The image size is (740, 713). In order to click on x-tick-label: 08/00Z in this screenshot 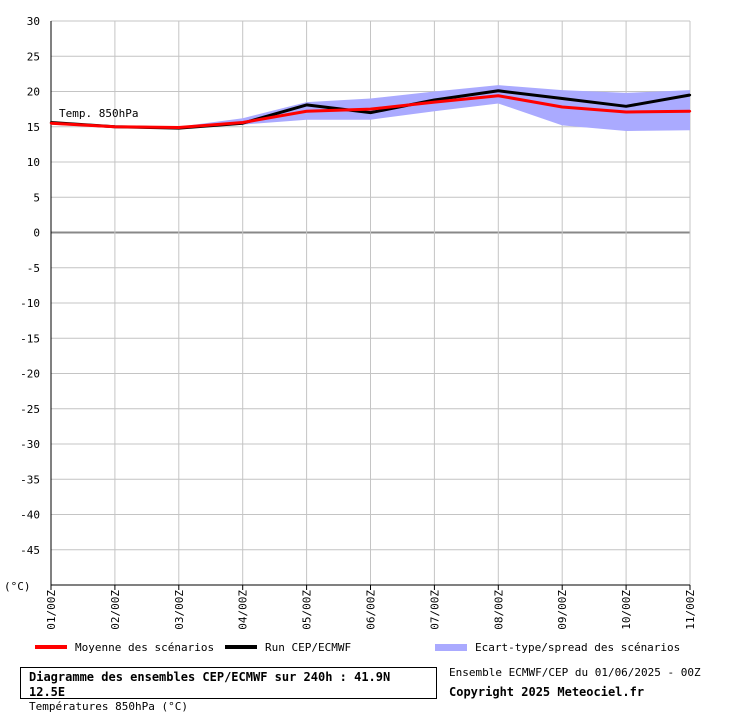, I will do `click(498, 610)`.